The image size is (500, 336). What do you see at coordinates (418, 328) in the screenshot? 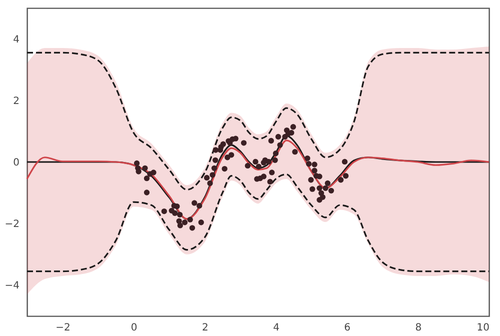
I see `x-tick-label: 8` at bounding box center [418, 328].